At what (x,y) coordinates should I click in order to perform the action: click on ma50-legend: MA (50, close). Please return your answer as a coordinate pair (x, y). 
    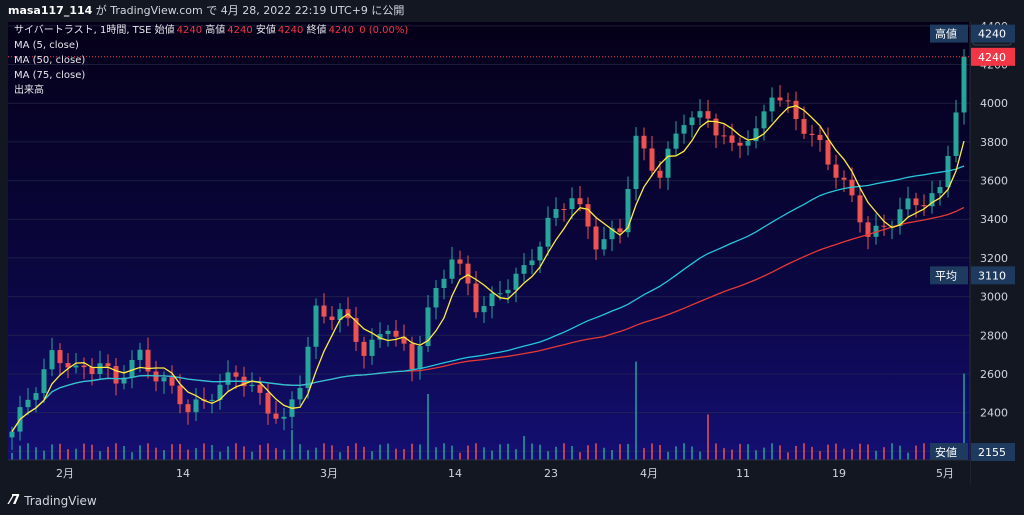
    Looking at the image, I should click on (50, 60).